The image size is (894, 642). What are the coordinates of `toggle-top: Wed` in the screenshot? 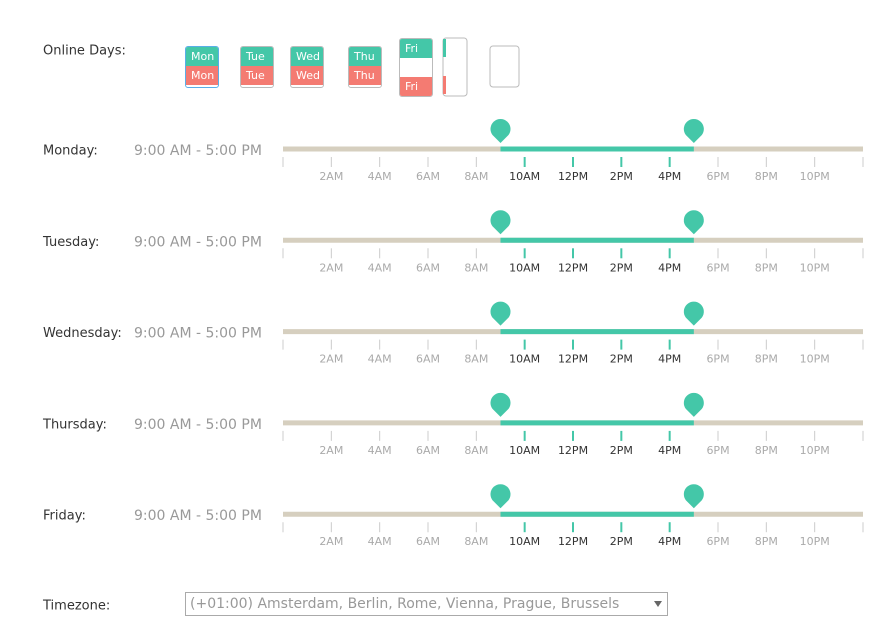 It's located at (307, 56).